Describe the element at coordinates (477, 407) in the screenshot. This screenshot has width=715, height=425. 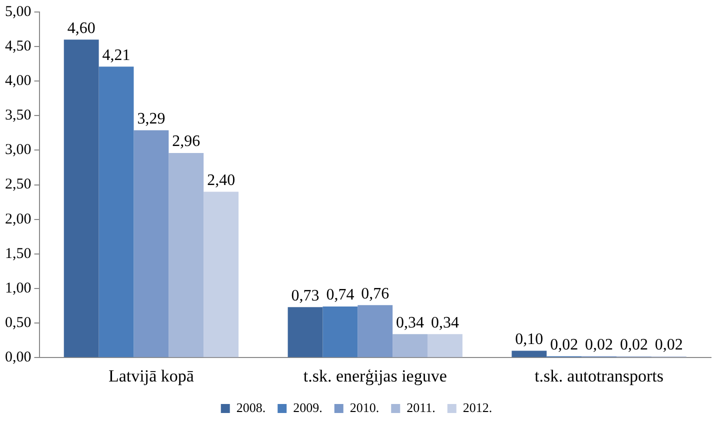
I see `legend-label: 2012.` at that location.